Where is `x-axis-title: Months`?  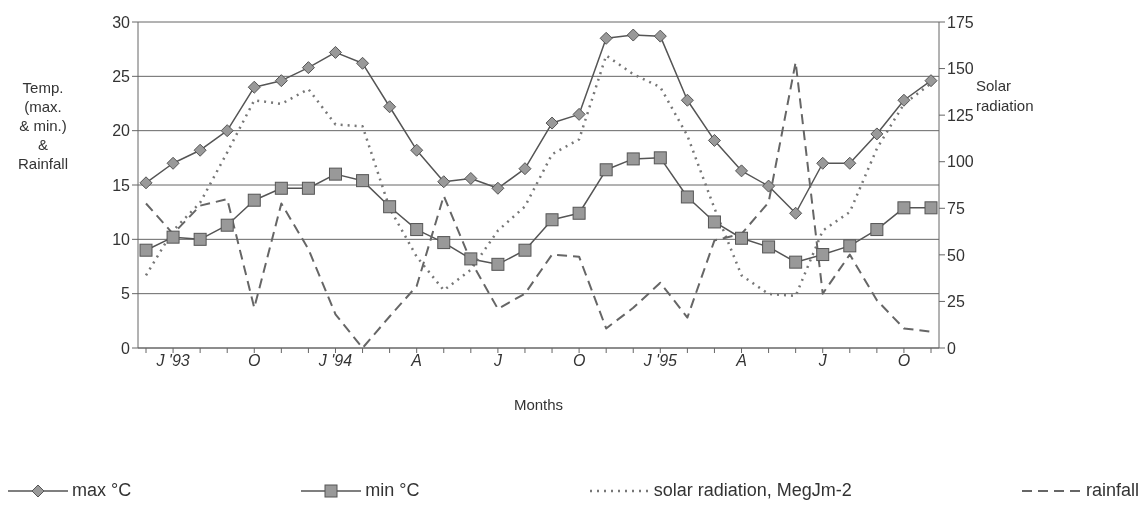 x-axis-title: Months is located at coordinates (538, 404).